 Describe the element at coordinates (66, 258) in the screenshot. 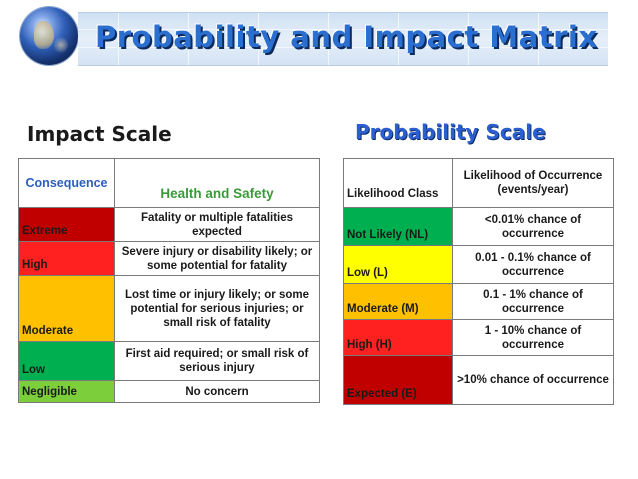

I see `impact-level-high: High` at that location.